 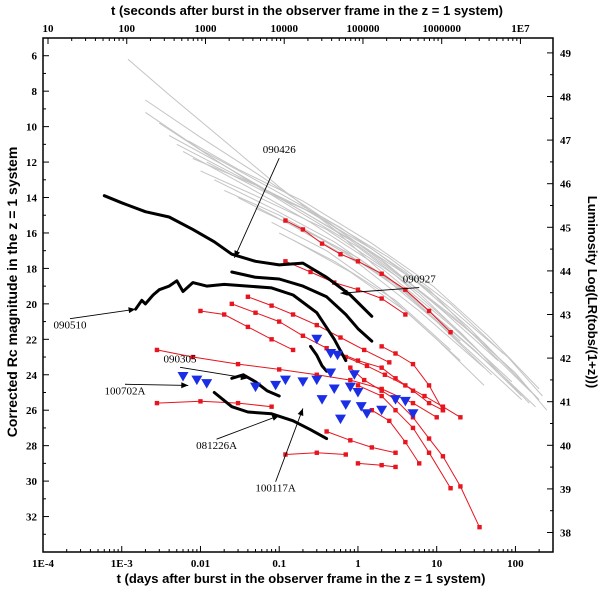 What do you see at coordinates (565, 403) in the screenshot?
I see `y-right-tick-label-41: 41` at bounding box center [565, 403].